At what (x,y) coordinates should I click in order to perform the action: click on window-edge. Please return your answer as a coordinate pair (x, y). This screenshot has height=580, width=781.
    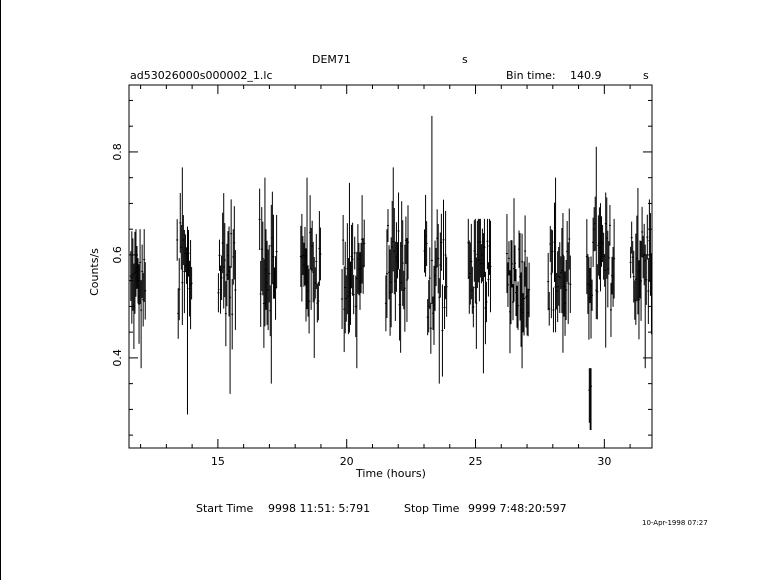
    Looking at the image, I should click on (0, 290).